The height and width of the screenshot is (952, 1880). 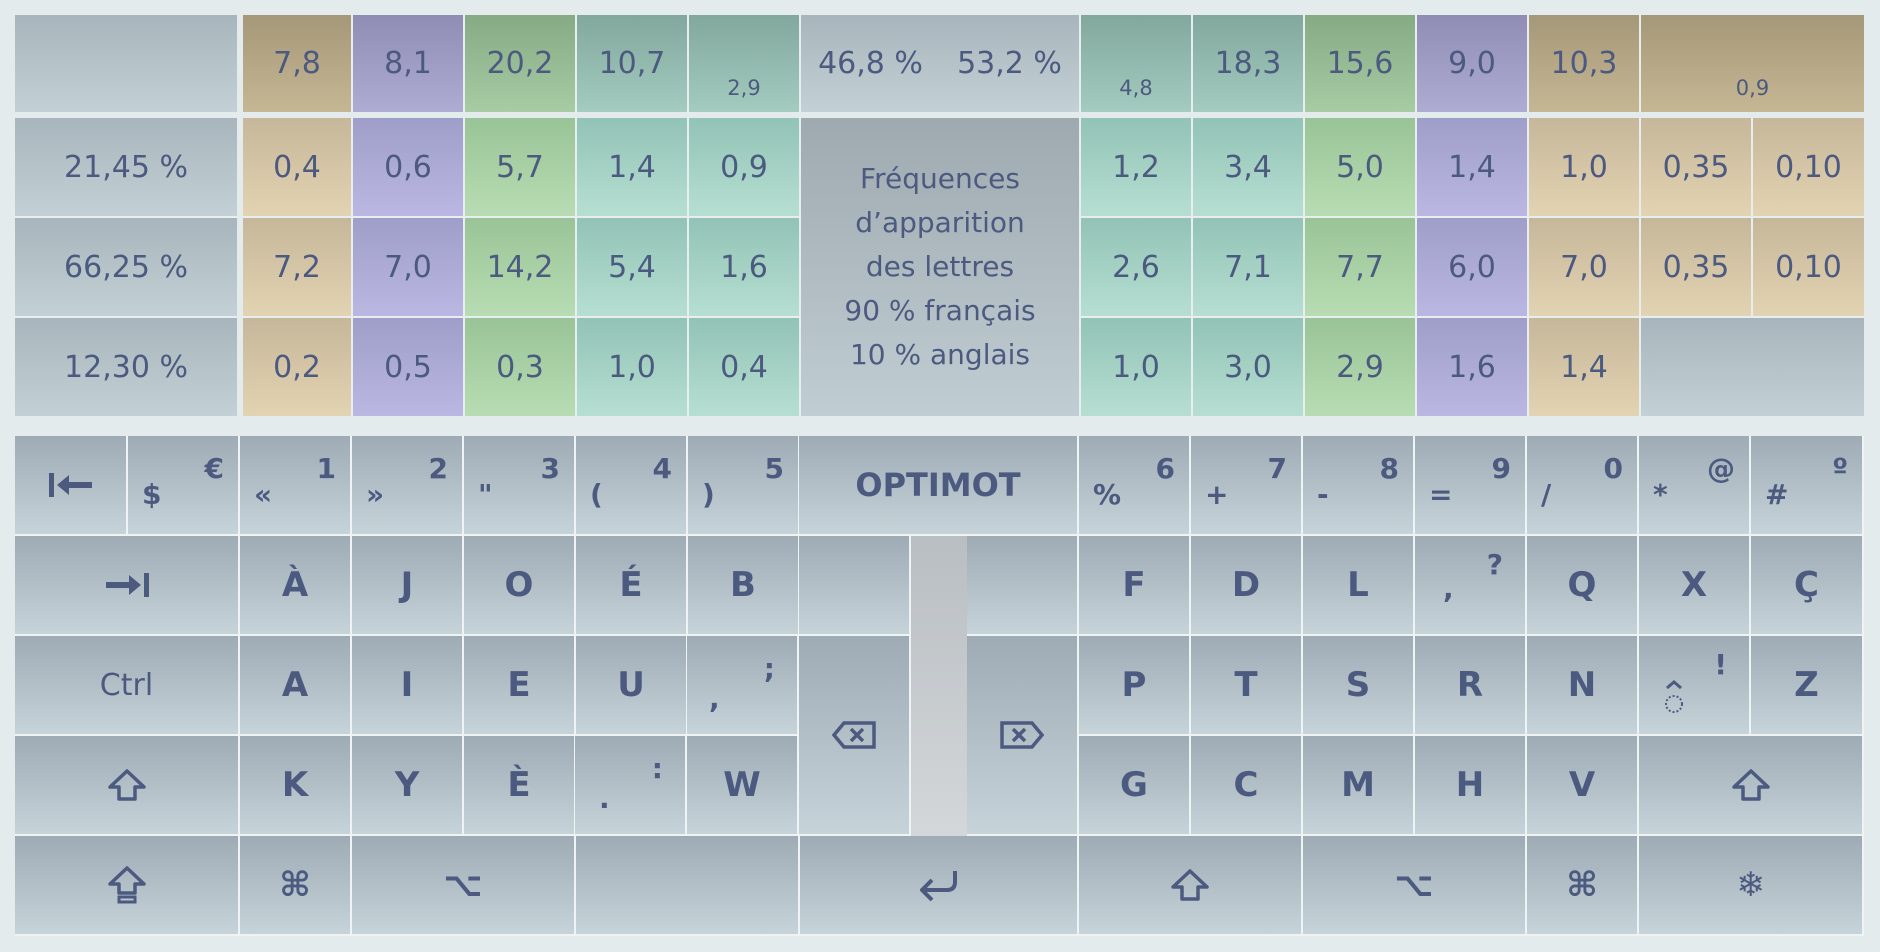 What do you see at coordinates (519, 266) in the screenshot?
I see `freq-cell: 14,2` at bounding box center [519, 266].